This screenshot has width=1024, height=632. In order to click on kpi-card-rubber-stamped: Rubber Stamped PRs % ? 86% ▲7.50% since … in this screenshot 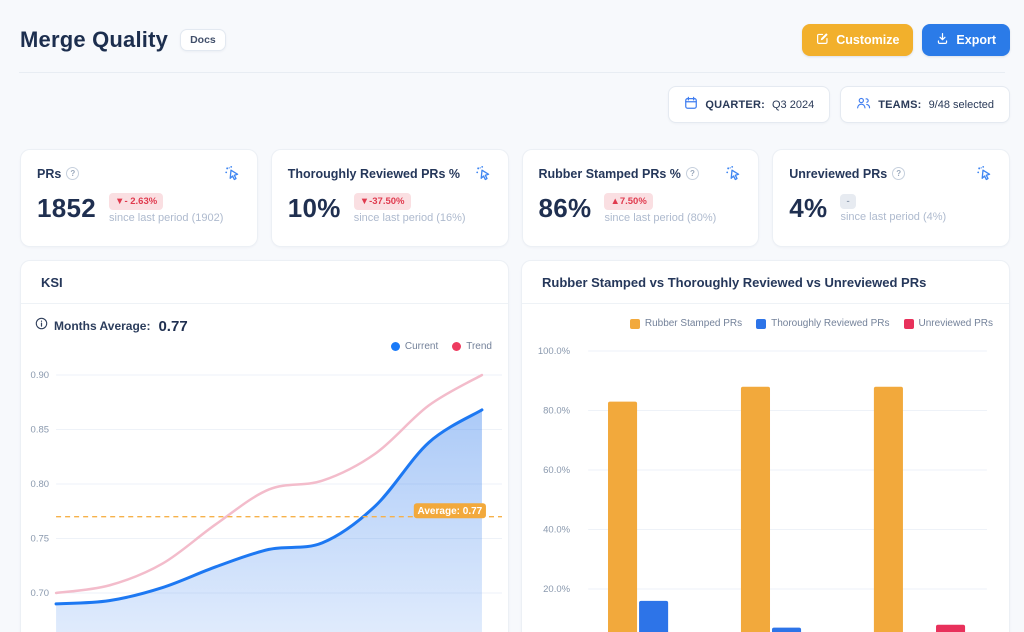, I will do `click(640, 198)`.